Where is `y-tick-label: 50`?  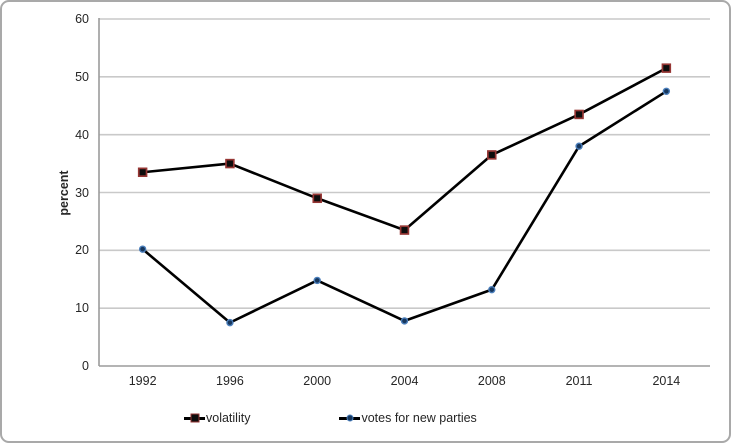
y-tick-label: 50 is located at coordinates (82, 76).